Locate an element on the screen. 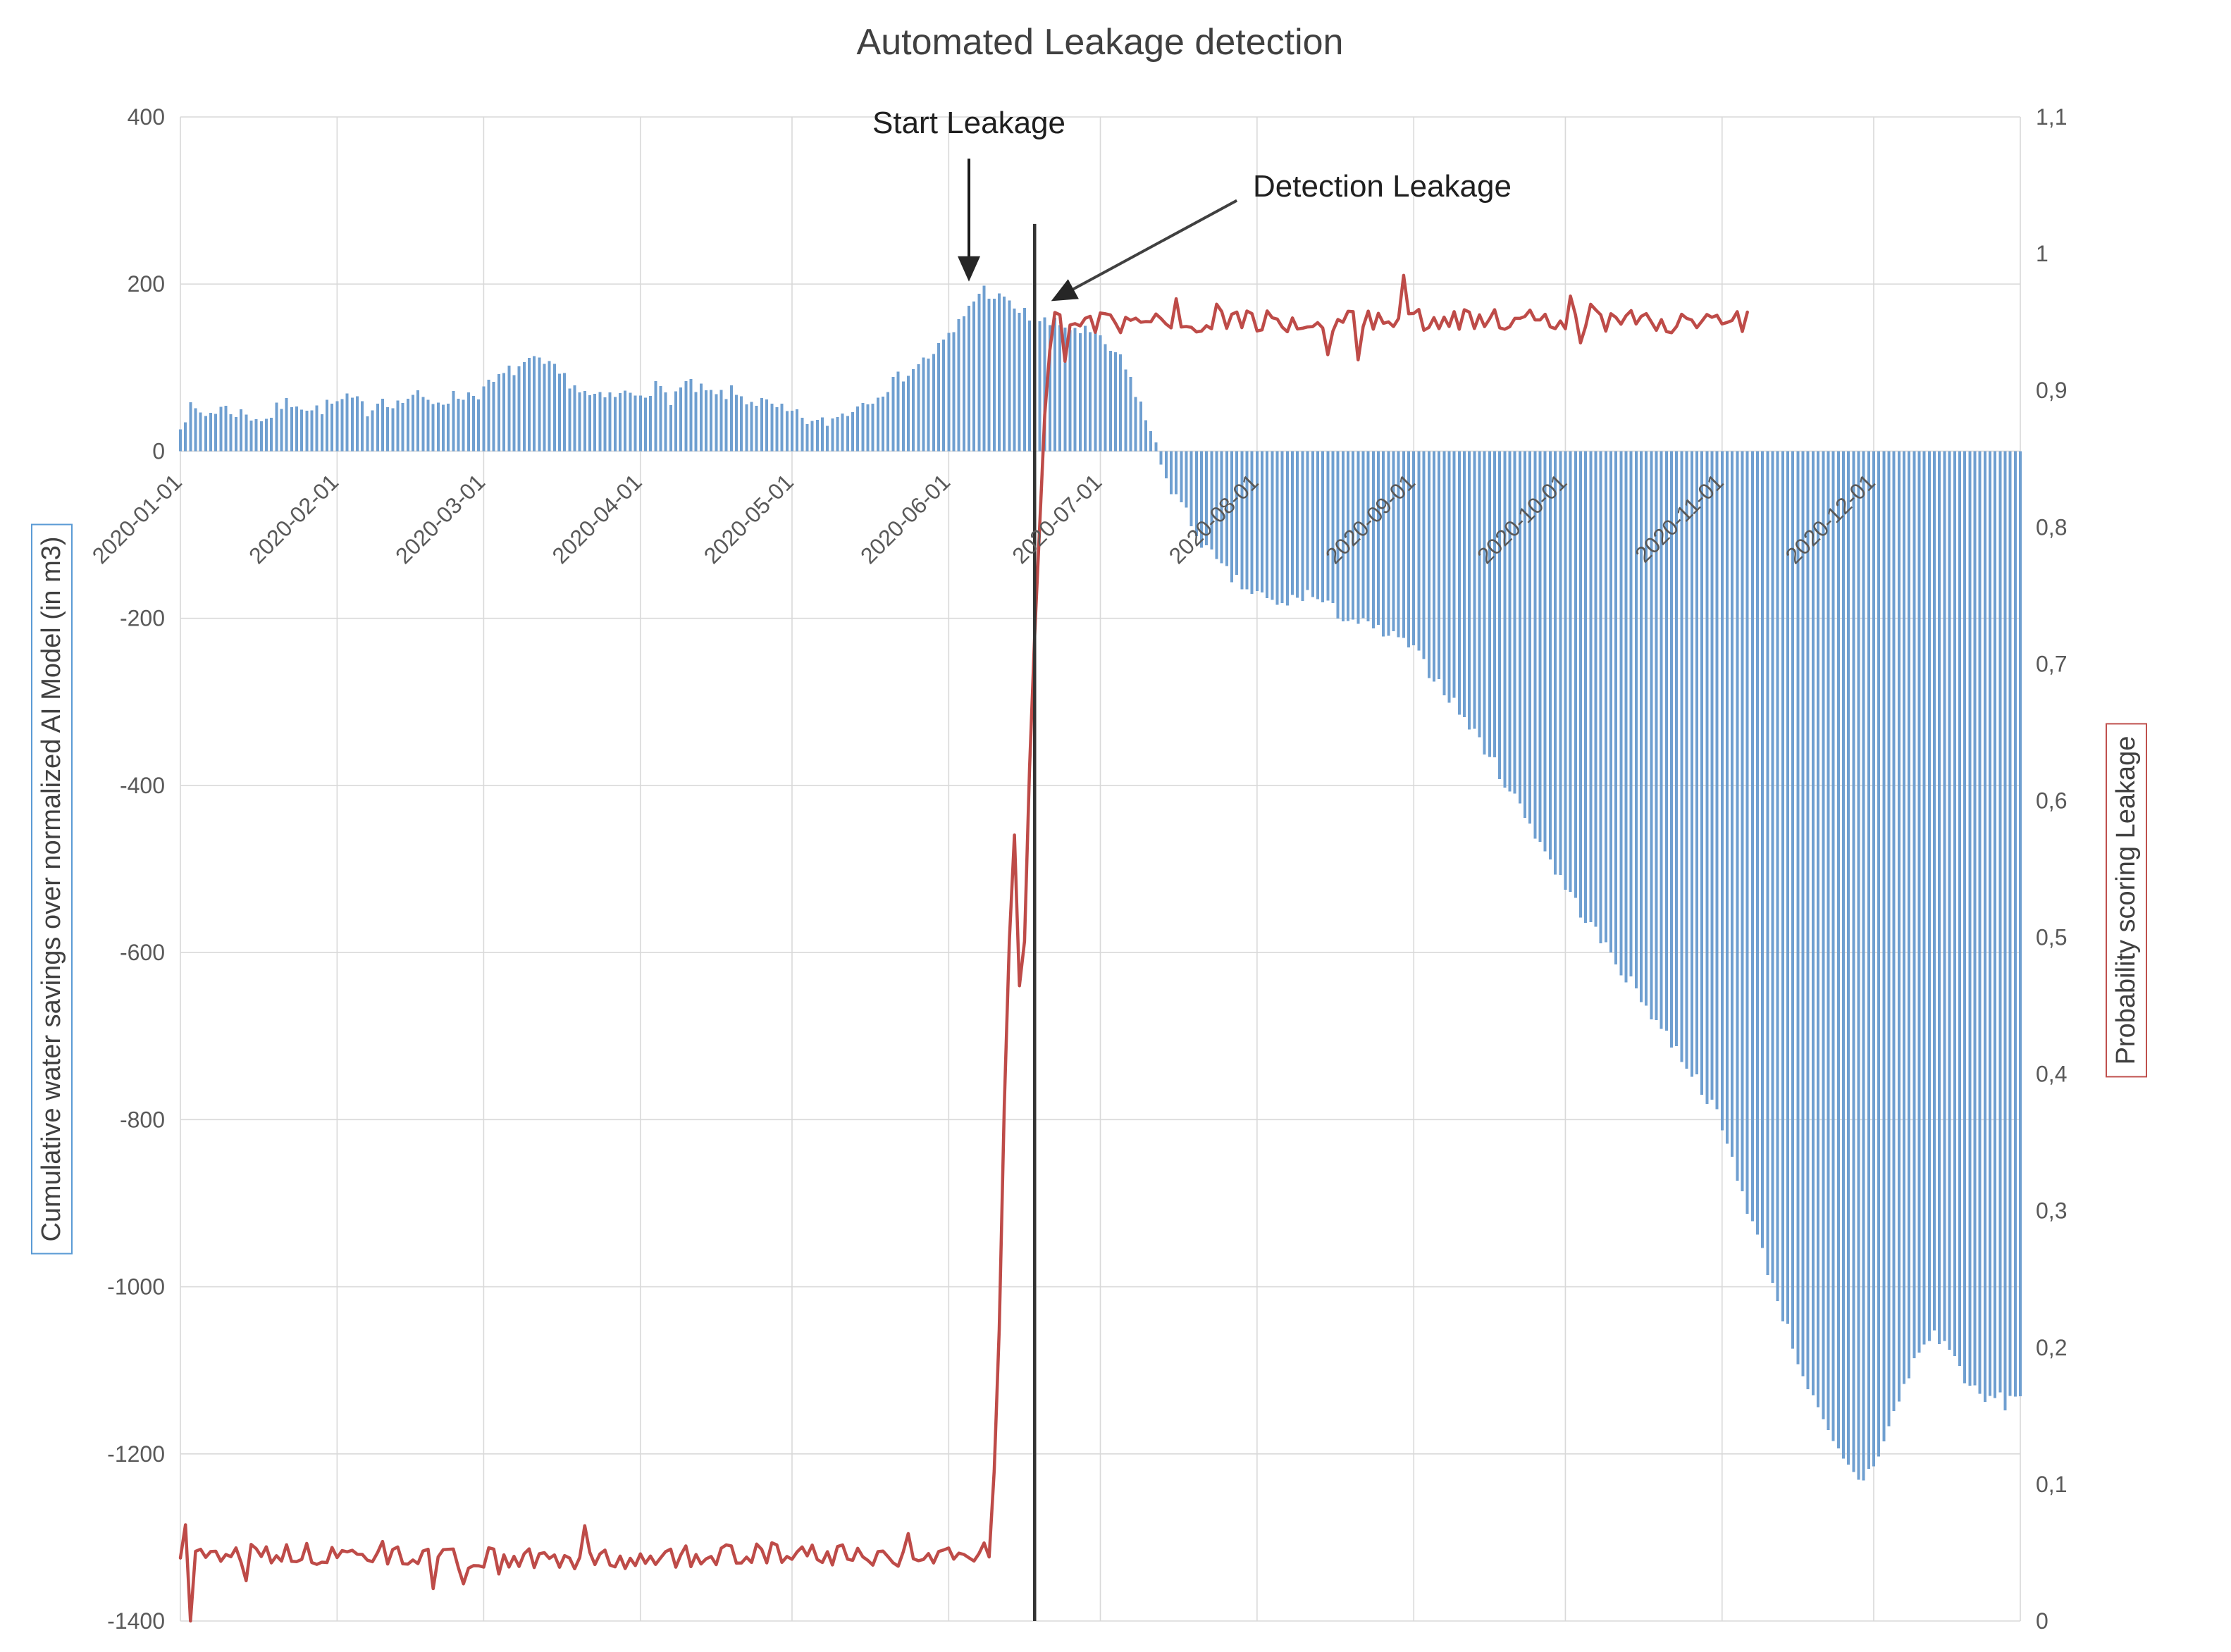 The image size is (2231, 1652). right-axis-label: Probability scoring Leakage is located at coordinates (2126, 900).